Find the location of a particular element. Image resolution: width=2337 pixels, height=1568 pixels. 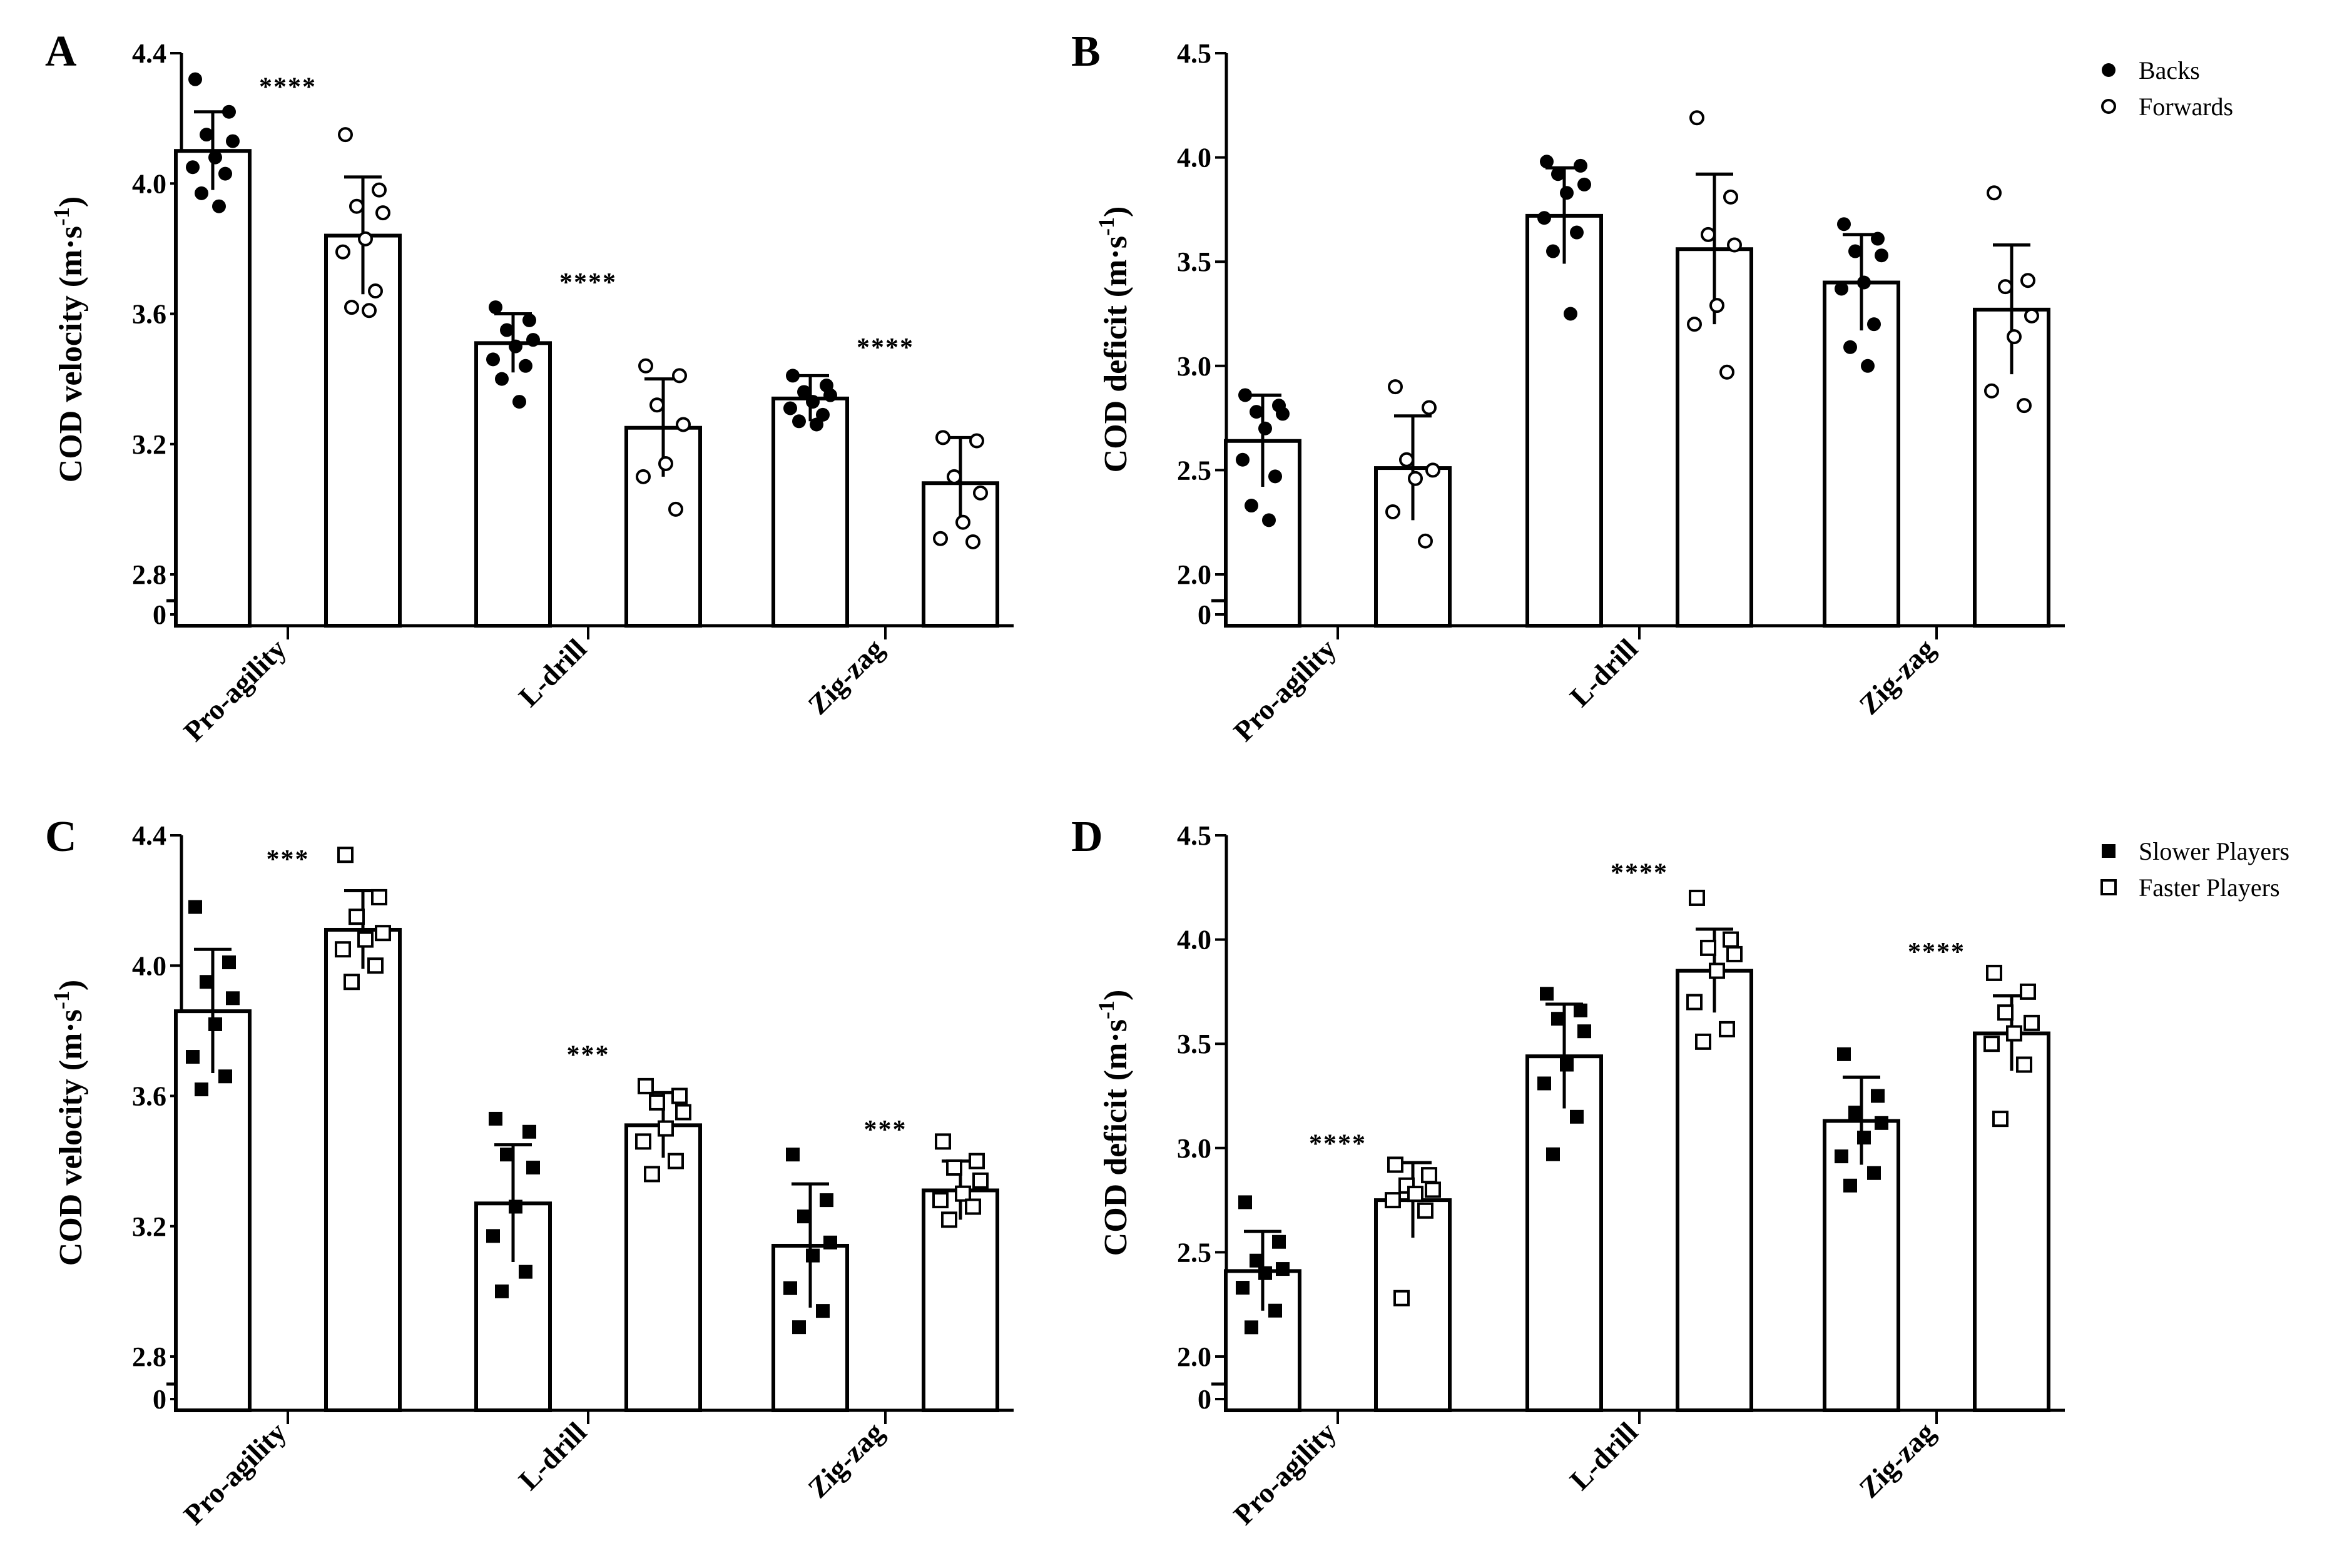

y-axis-title-superscript: -1 is located at coordinates (61, 1000).